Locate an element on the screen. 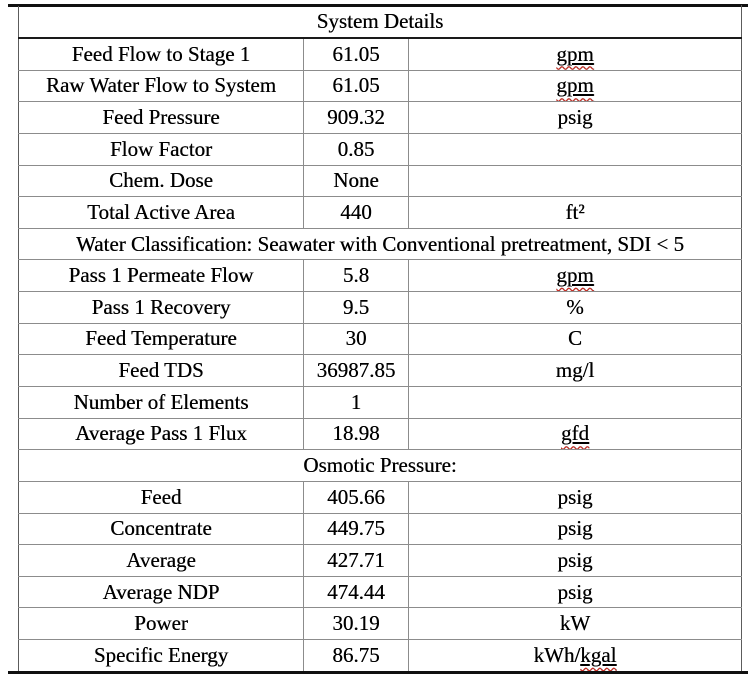 The width and height of the screenshot is (750, 678). parameter-label: Average Pass 1 Flux is located at coordinates (161, 434).